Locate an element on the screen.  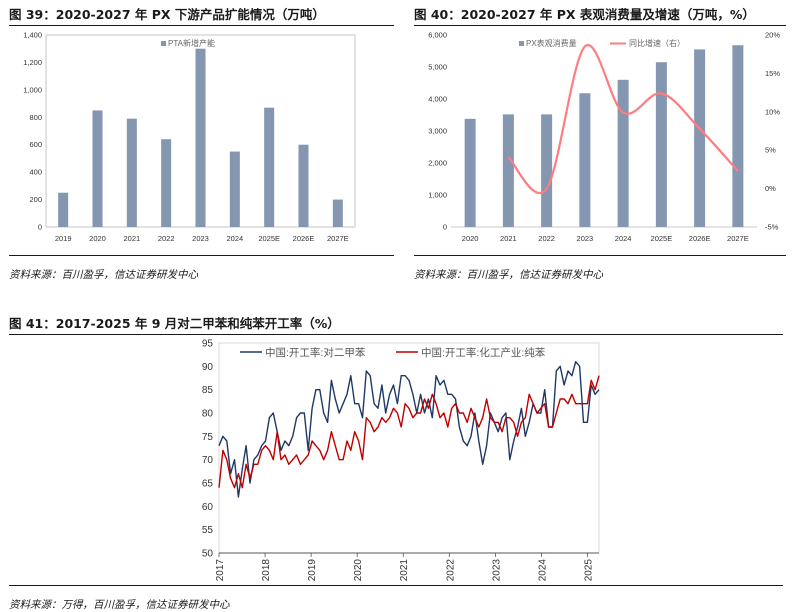
y-tick-label: 50 is located at coordinates (208, 554).